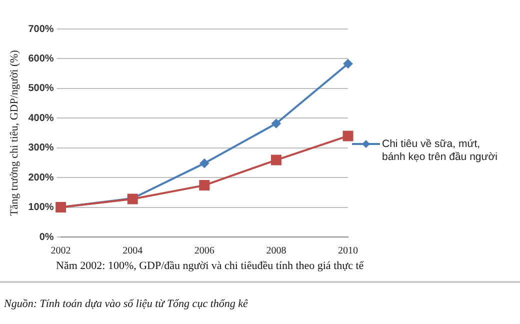 Image resolution: width=520 pixels, height=324 pixels. Describe the element at coordinates (41, 178) in the screenshot. I see `y-tick-label: 200%` at that location.